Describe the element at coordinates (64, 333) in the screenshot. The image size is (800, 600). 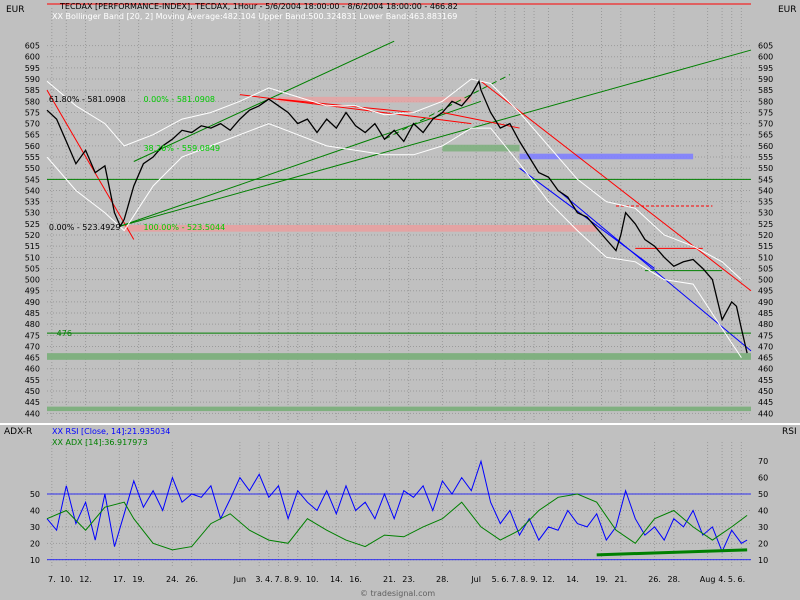
I see `level-476-label: 476` at that location.